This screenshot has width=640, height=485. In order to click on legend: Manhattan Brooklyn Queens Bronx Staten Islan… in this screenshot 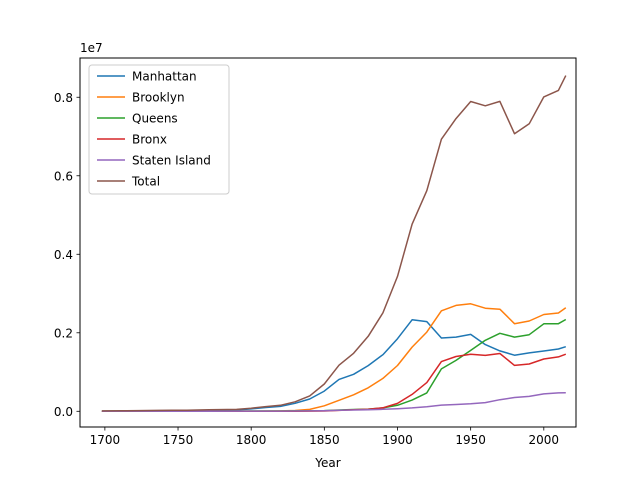, I will do `click(159, 129)`.